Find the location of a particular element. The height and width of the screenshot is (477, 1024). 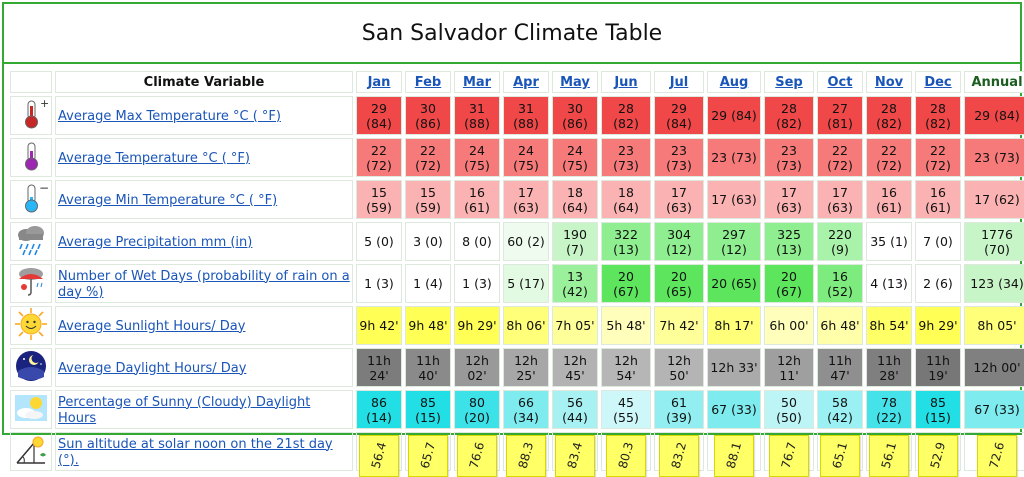

value-cell: 11h 19' is located at coordinates (938, 367).